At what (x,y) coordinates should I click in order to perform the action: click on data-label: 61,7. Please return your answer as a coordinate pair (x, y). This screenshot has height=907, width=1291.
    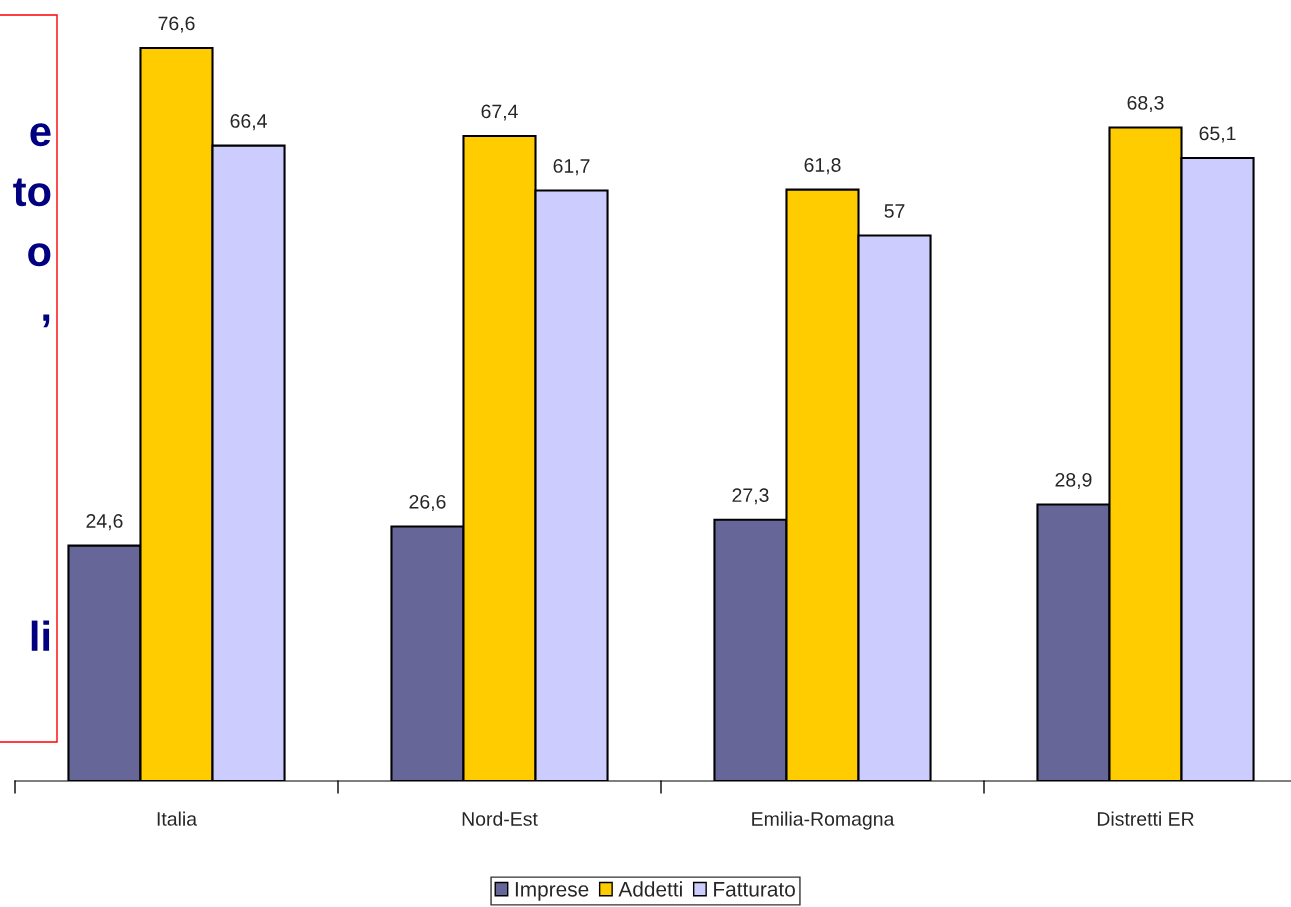
    Looking at the image, I should click on (571, 167).